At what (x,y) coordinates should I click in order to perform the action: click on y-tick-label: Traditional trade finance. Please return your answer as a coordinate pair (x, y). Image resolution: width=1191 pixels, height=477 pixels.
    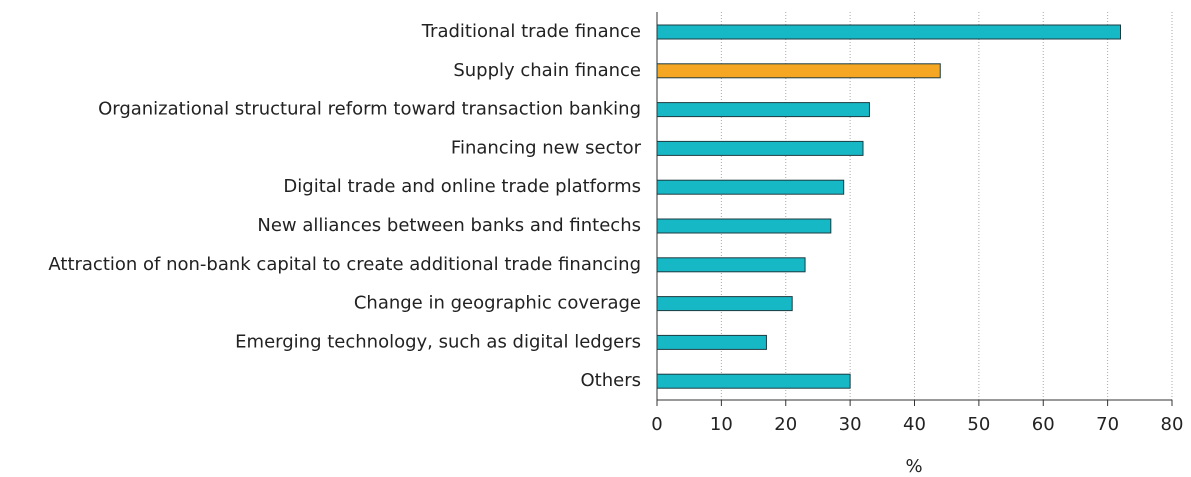
    Looking at the image, I should click on (531, 31).